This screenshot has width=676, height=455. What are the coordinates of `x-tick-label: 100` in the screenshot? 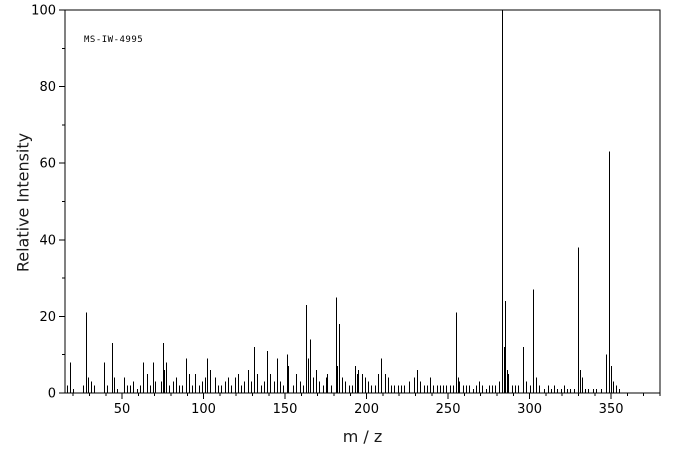 It's located at (203, 409).